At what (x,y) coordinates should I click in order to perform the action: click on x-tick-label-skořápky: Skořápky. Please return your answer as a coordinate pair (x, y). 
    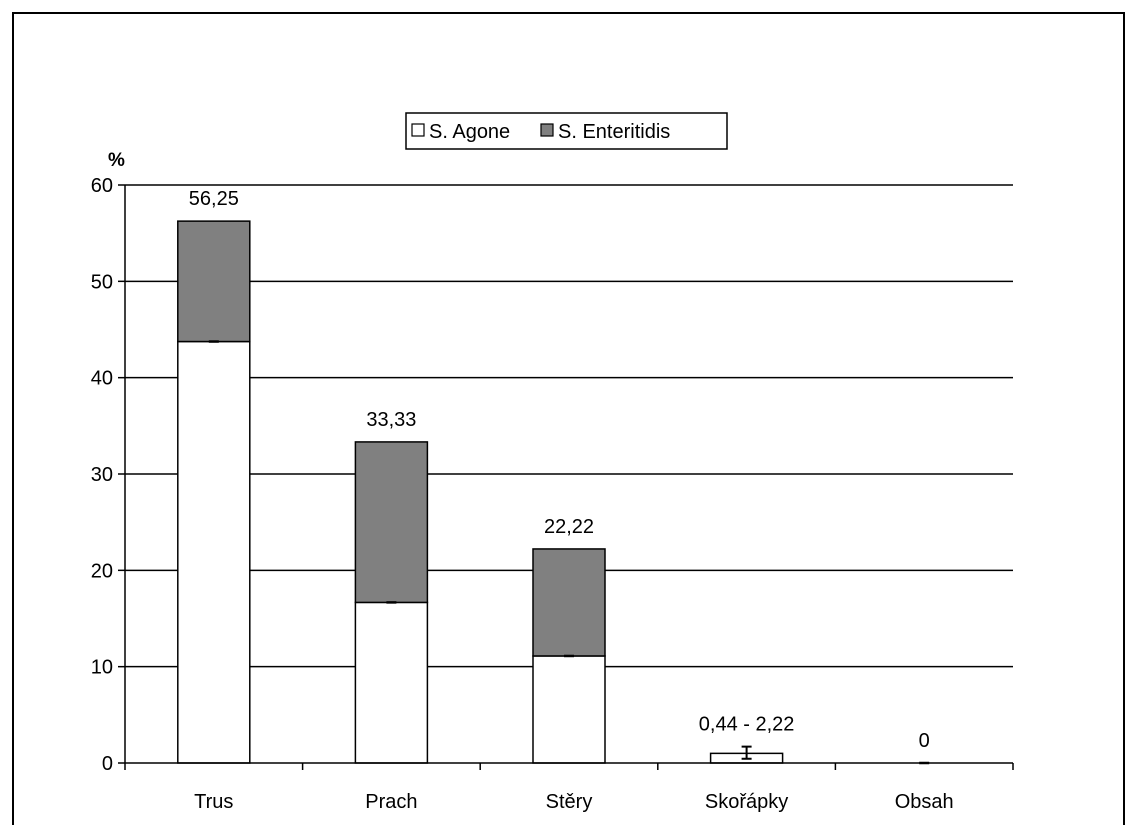
    Looking at the image, I should click on (746, 802).